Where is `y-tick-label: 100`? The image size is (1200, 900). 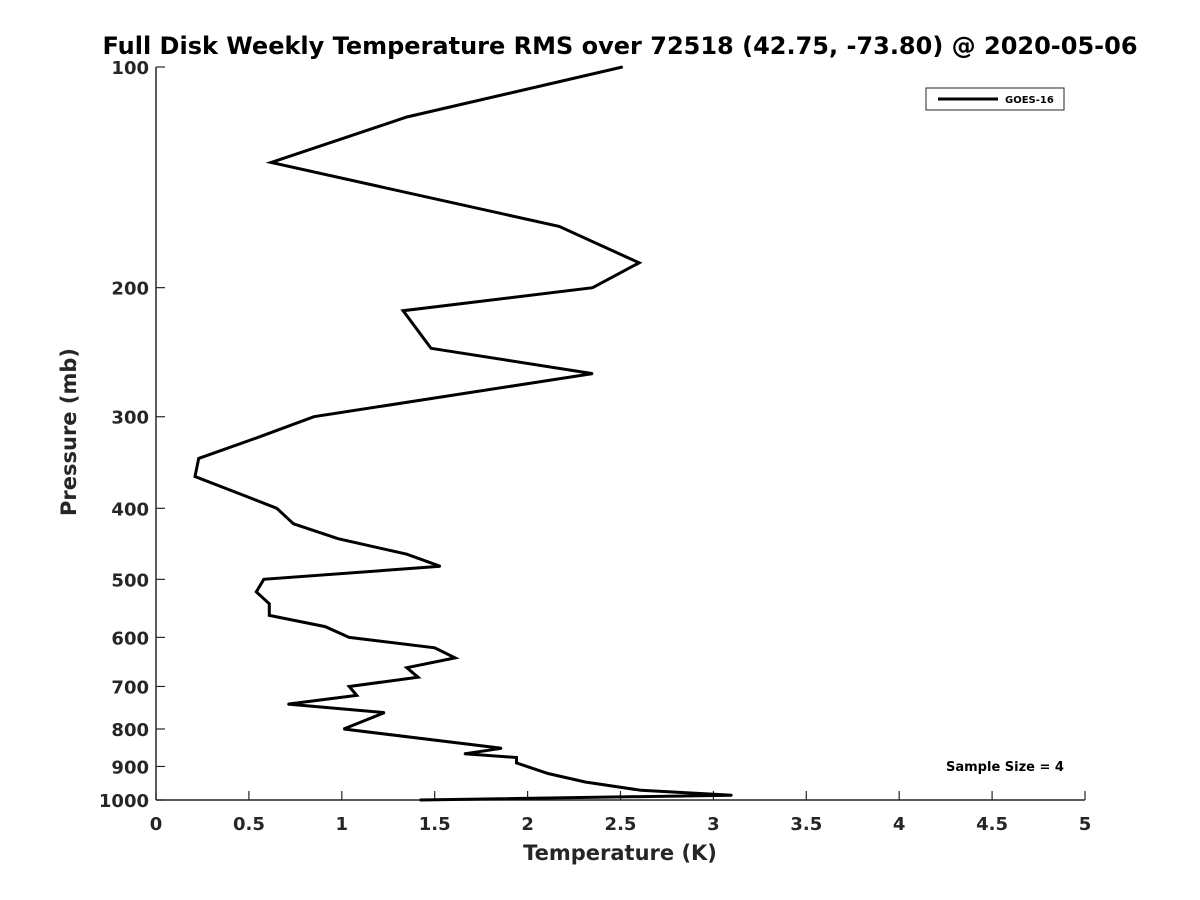
y-tick-label: 100 is located at coordinates (130, 68).